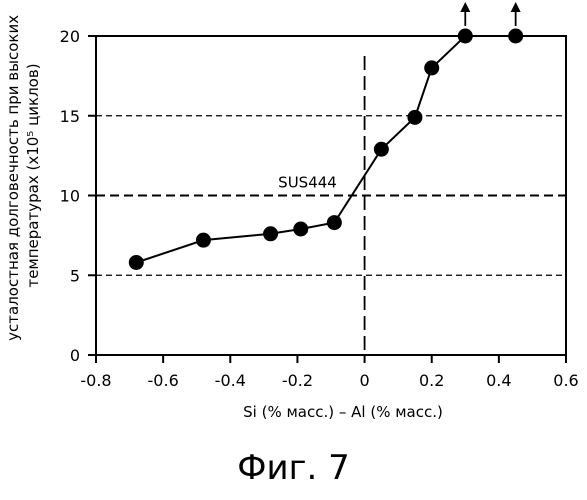 The image size is (587, 500). Describe the element at coordinates (13, 178) in the screenshot. I see `y-axis-title-line-1: усталостная долговечность при высоких` at that location.